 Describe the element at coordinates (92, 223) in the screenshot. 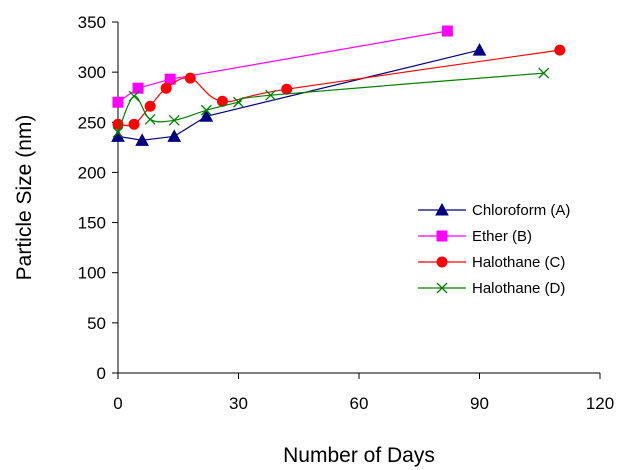

I see `y-tick-label: 150` at that location.